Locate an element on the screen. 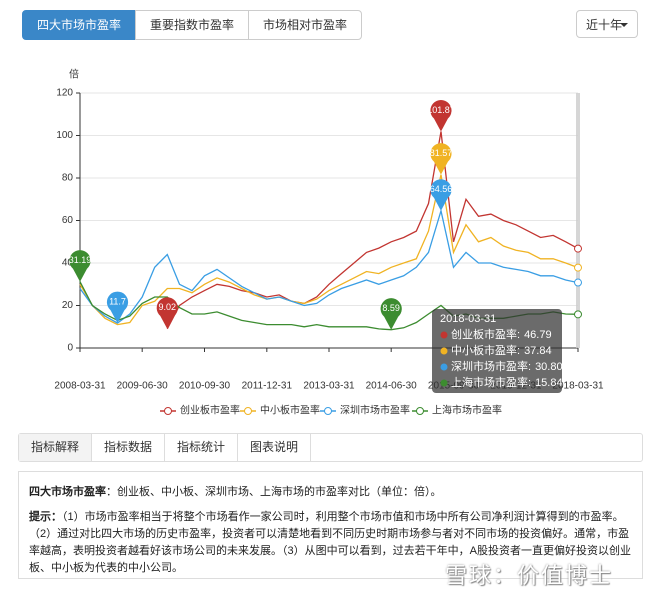  info-tabs: 指标解释 指标数据 指标统计 图表说明 is located at coordinates (330, 447).